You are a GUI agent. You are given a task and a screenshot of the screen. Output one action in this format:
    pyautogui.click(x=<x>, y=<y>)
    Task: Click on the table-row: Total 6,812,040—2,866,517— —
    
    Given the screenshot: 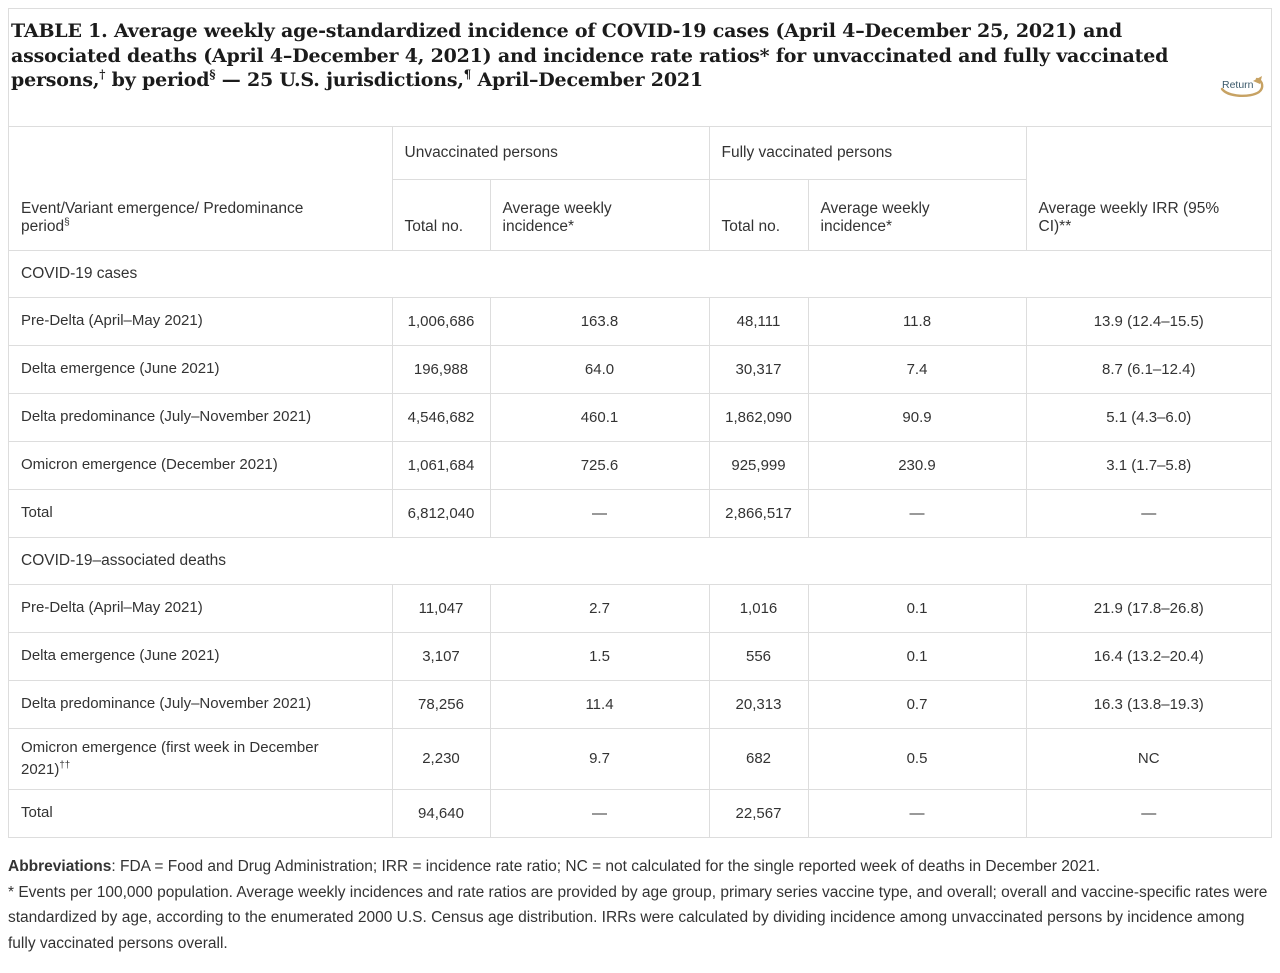 What is the action you would take?
    pyautogui.click(x=640, y=513)
    